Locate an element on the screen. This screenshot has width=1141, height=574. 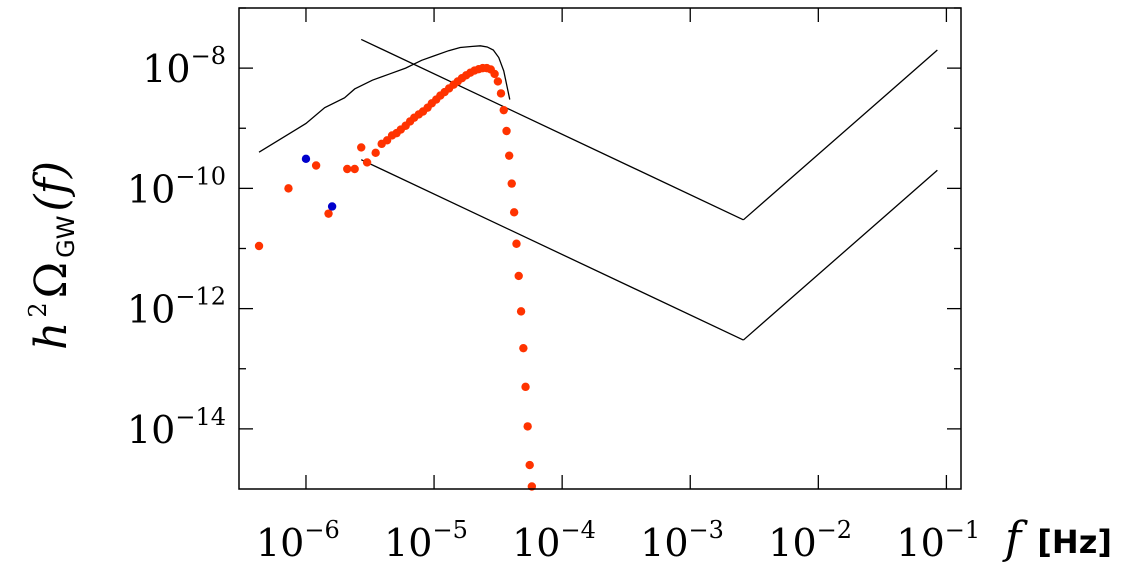
x-tick-label-1: 10⁻⁵ is located at coordinates (426, 540).